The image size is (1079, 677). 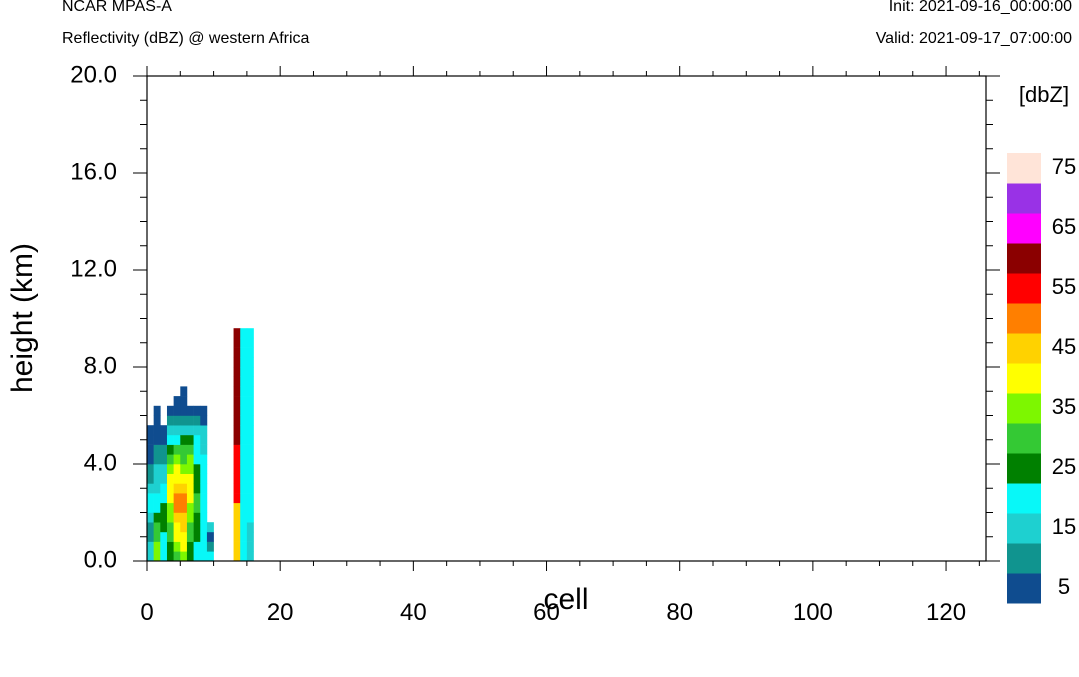 What do you see at coordinates (946, 612) in the screenshot?
I see `x-tick-label: 120` at bounding box center [946, 612].